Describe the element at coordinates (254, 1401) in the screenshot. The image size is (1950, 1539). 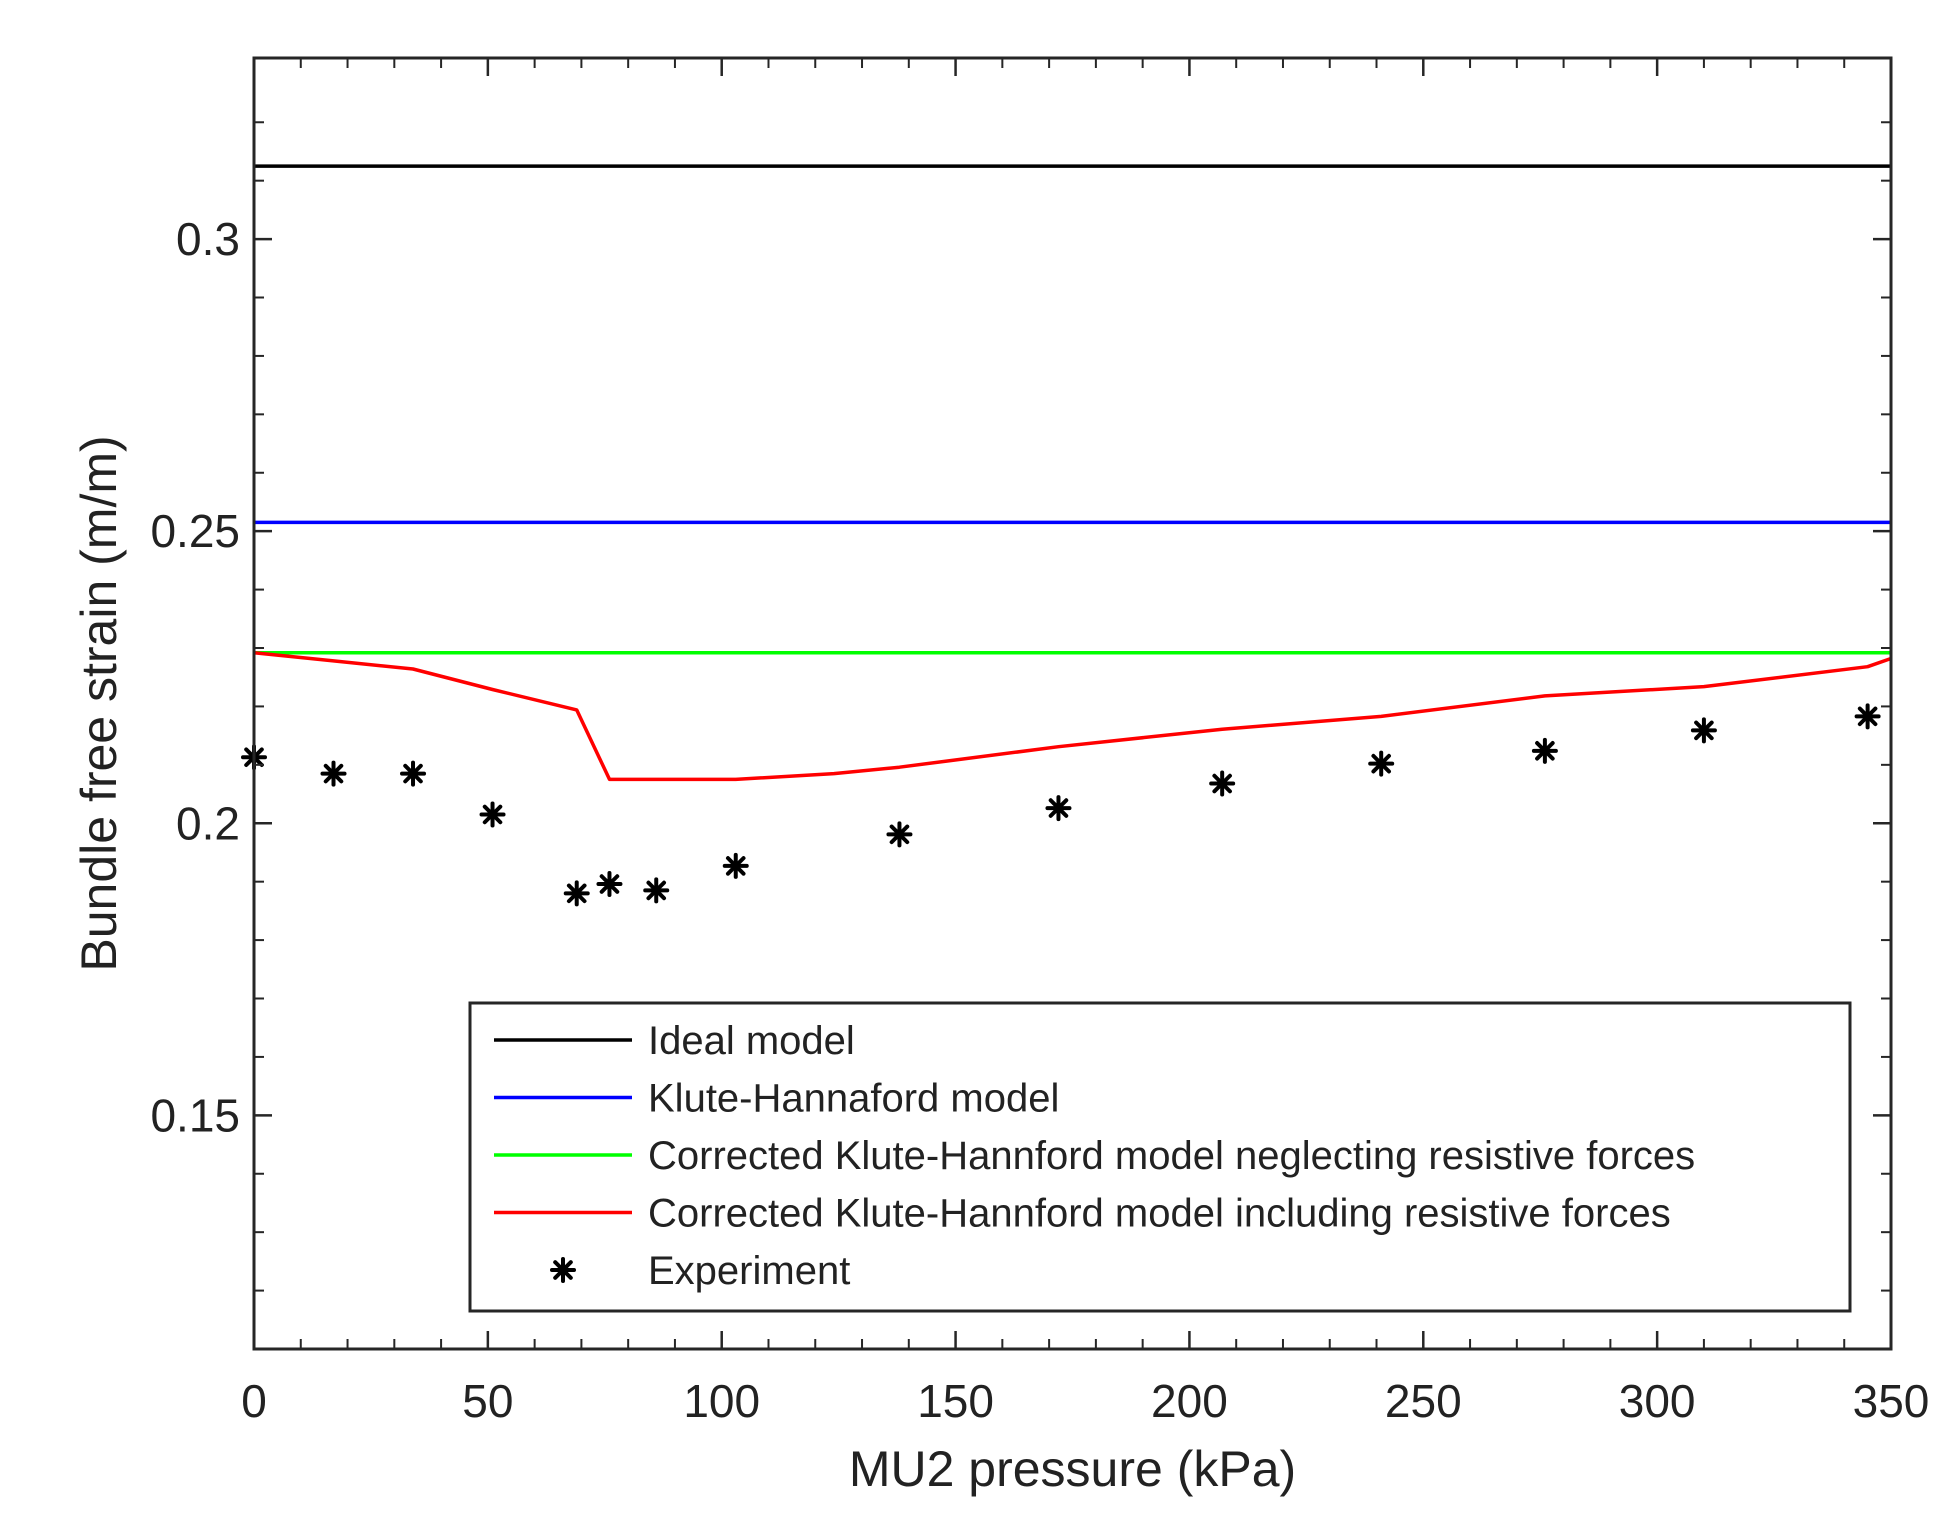
I see `x-tick-label: 0` at that location.